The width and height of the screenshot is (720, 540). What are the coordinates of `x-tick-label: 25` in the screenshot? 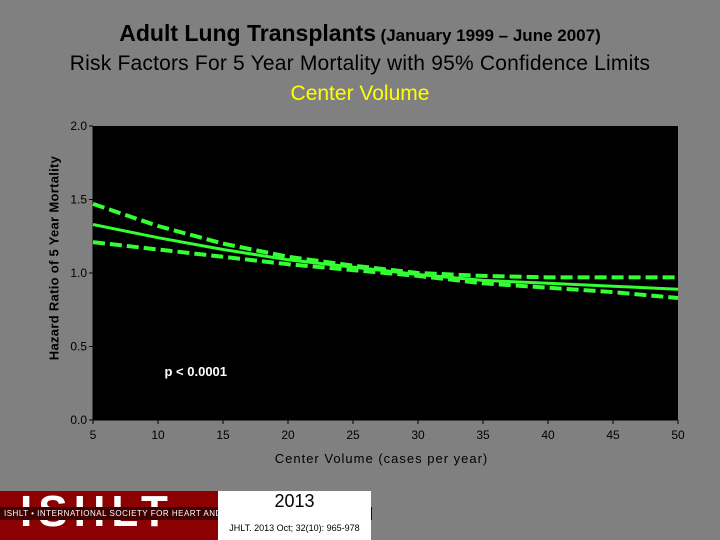 It's located at (353, 435).